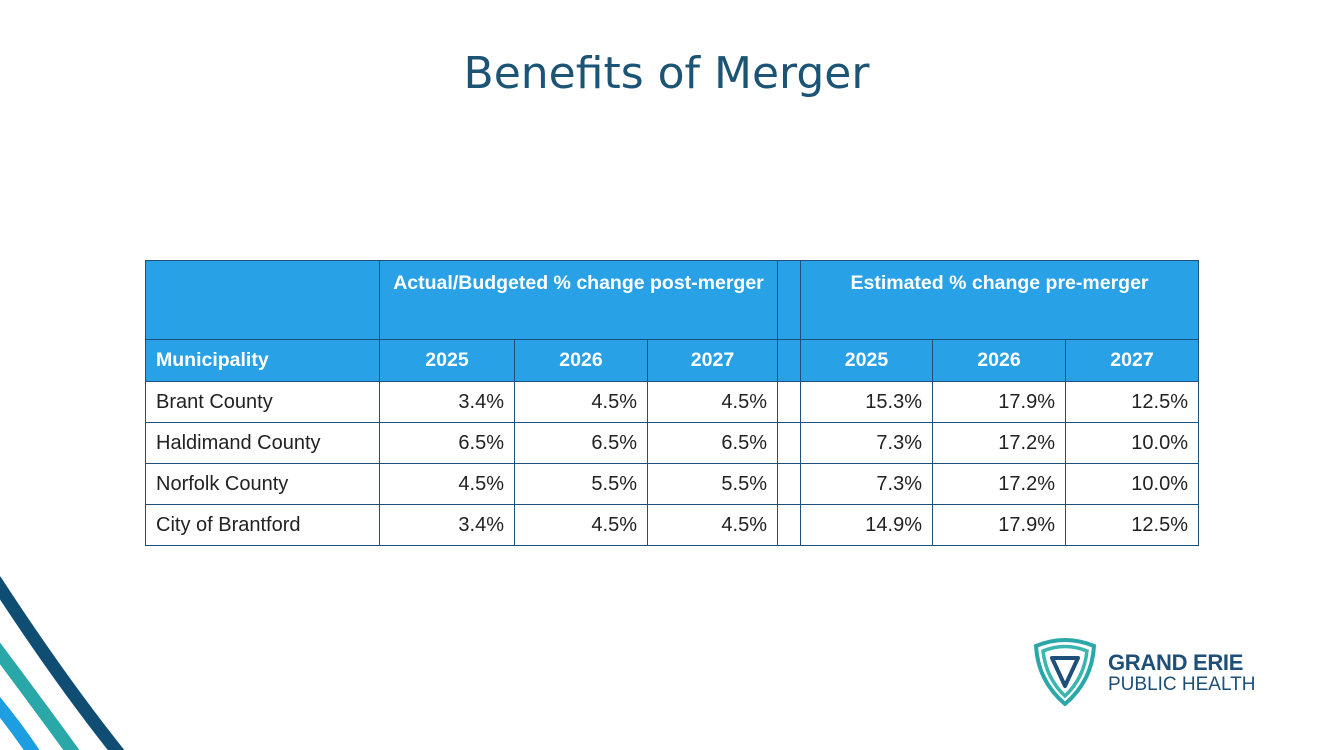  What do you see at coordinates (262, 360) in the screenshot?
I see `col-header-municipality: Municipality` at bounding box center [262, 360].